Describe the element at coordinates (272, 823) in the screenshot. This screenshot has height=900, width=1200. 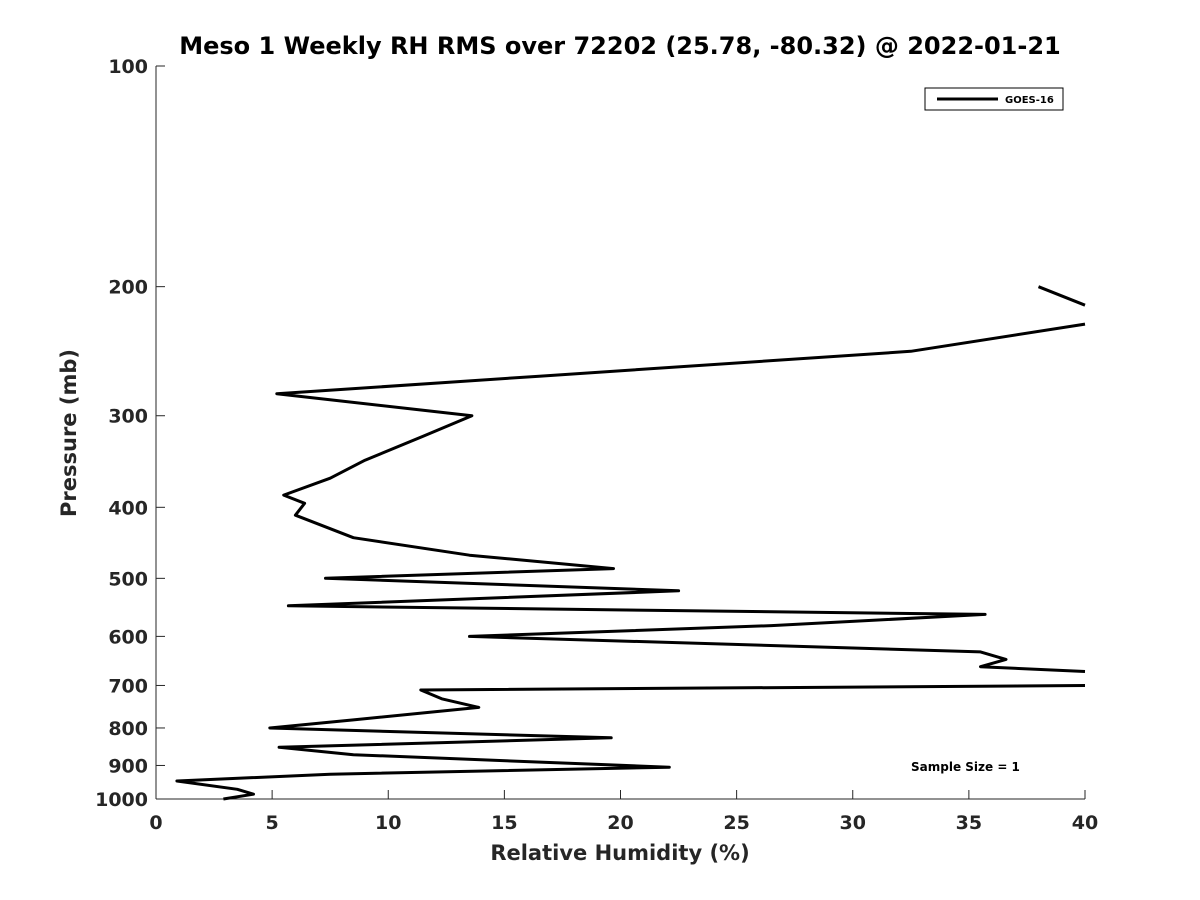
I see `x-tick-label: 5` at that location.